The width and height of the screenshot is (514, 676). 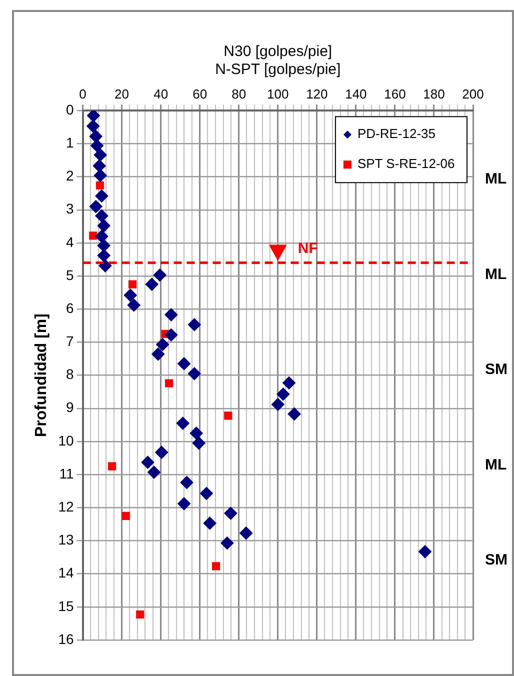 What do you see at coordinates (70, 109) in the screenshot?
I see `y-tick-label: 0` at bounding box center [70, 109].